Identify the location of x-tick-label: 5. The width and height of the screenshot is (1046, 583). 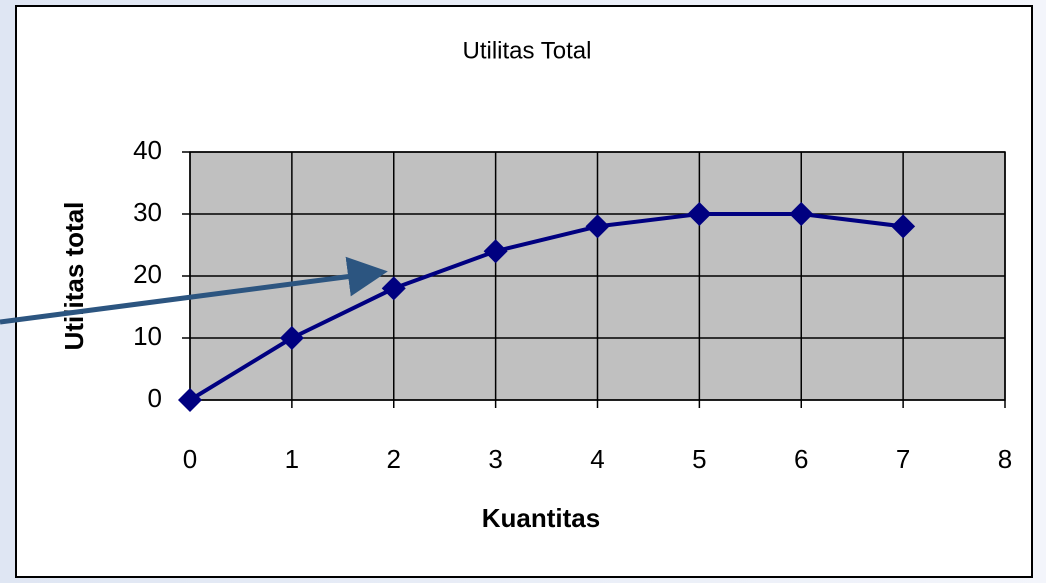
(699, 459).